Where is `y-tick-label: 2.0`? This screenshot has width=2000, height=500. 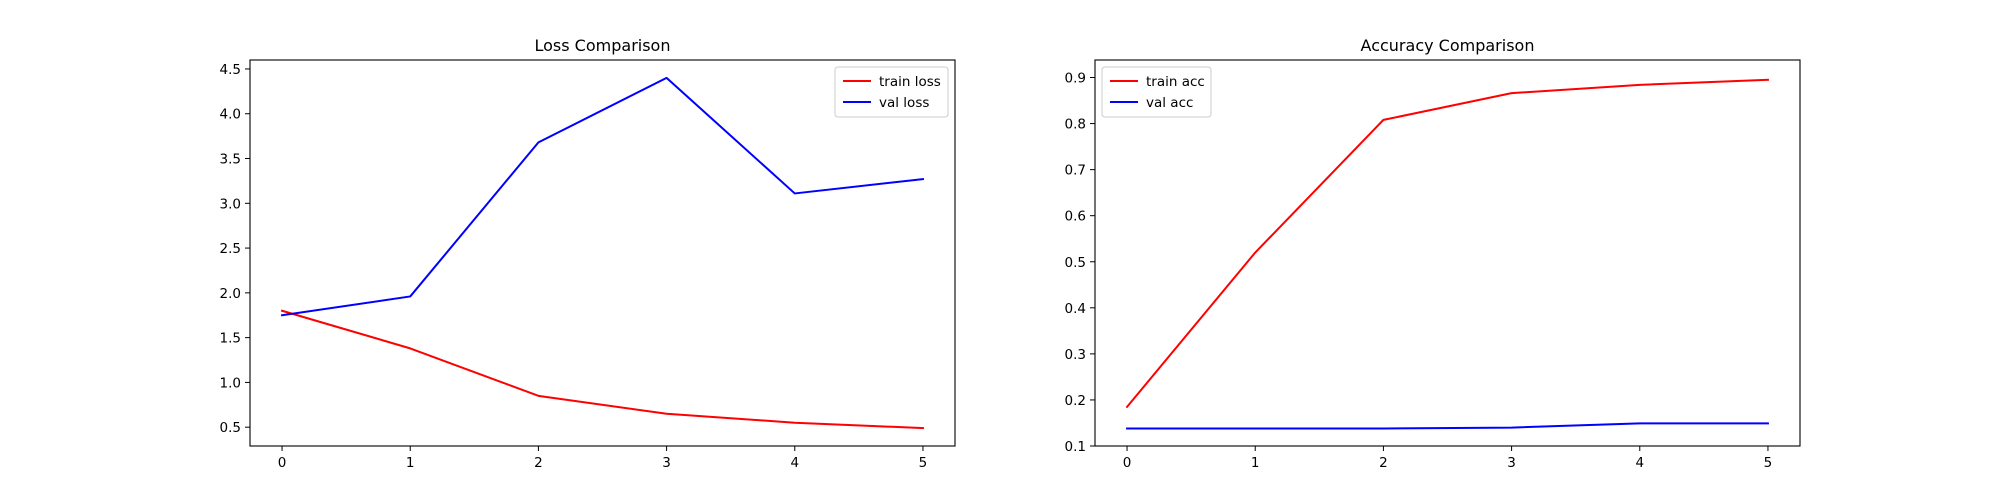 y-tick-label: 2.0 is located at coordinates (230, 294).